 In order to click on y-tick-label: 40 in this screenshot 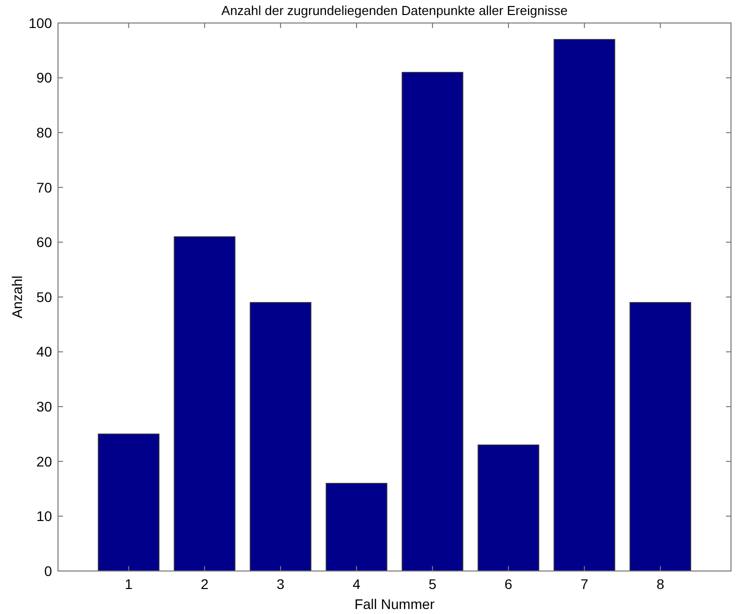, I will do `click(44, 352)`.